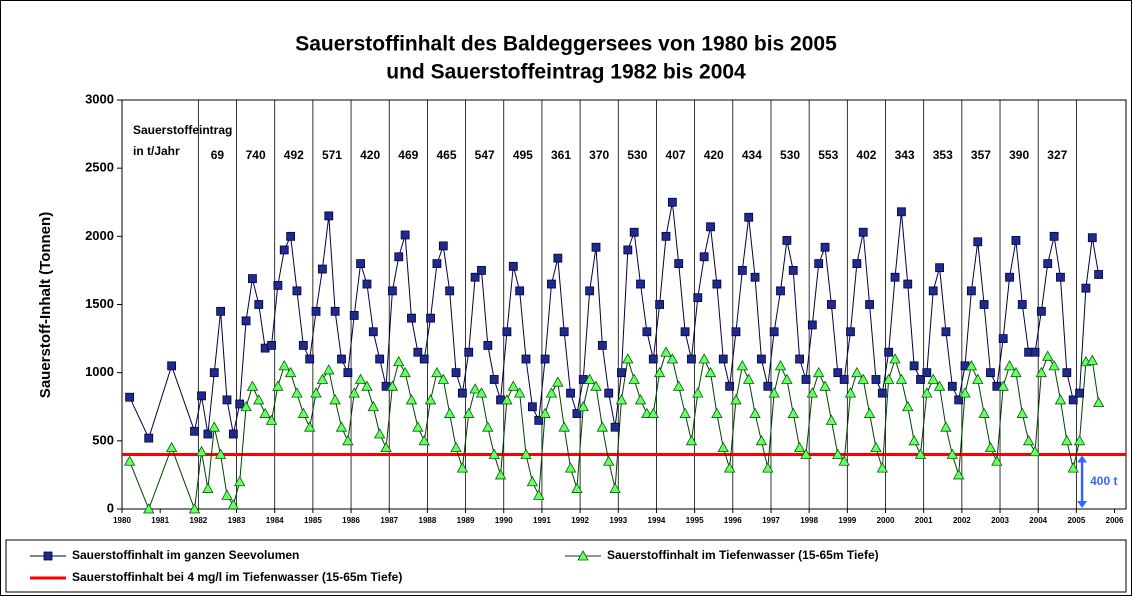 The image size is (1132, 596). Describe the element at coordinates (1038, 520) in the screenshot. I see `x-tick-label: 2004` at that location.